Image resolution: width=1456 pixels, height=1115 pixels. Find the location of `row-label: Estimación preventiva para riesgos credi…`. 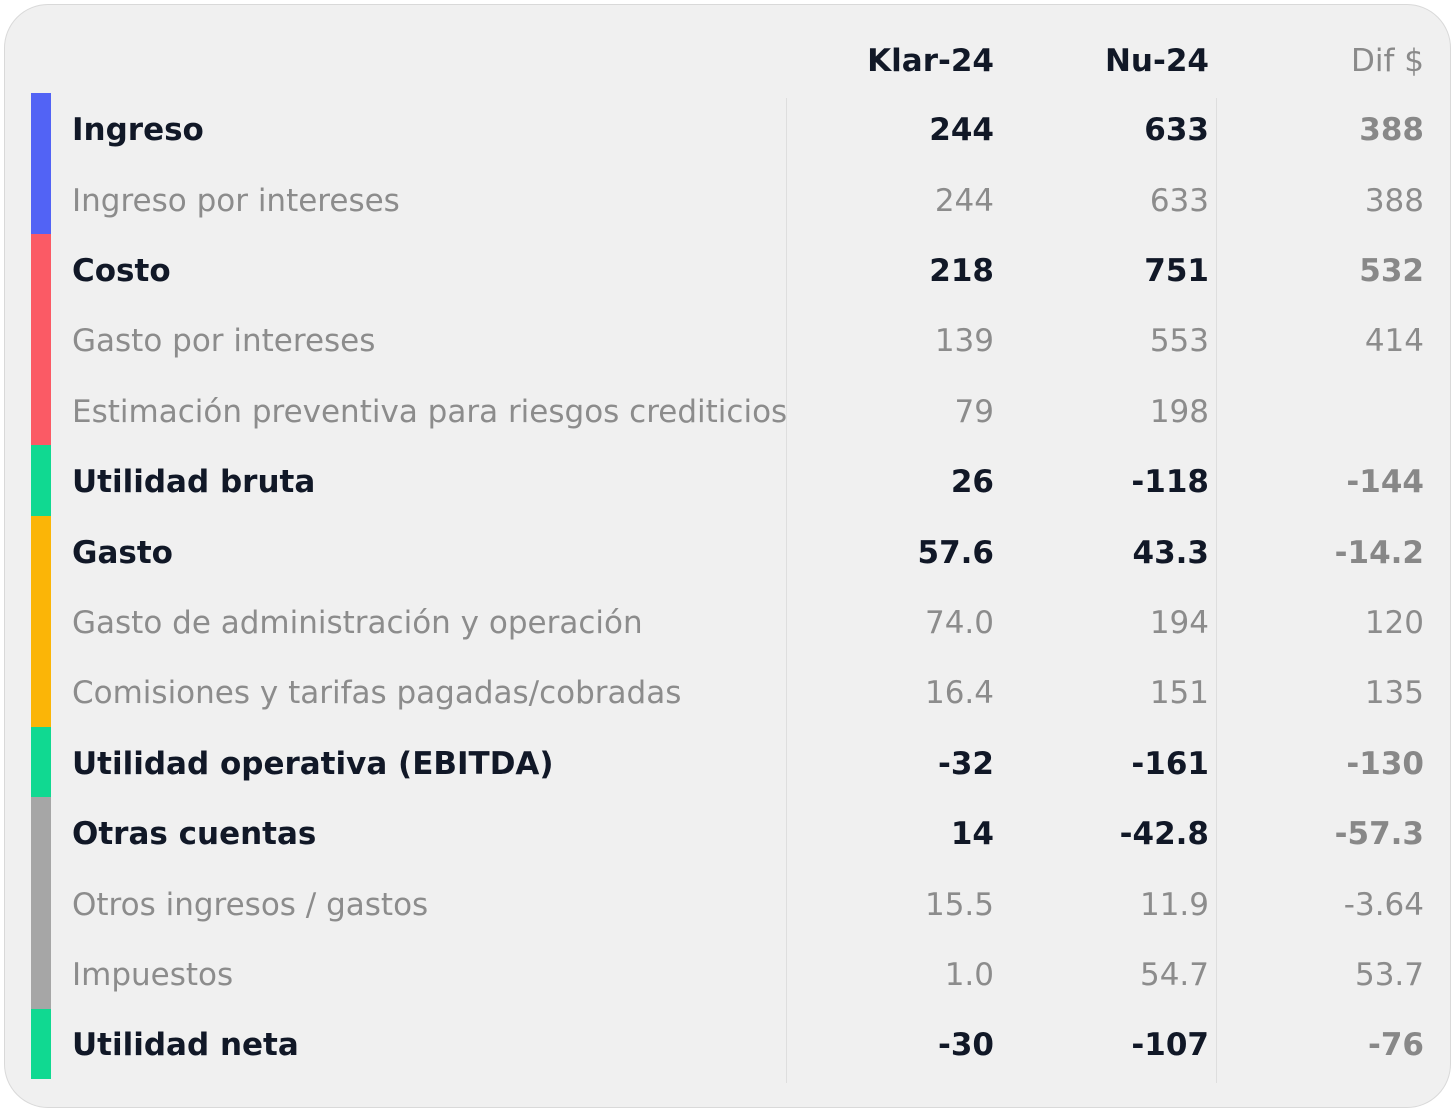

row-label: Estimación preventiva para riesgos credi… is located at coordinates (430, 411).